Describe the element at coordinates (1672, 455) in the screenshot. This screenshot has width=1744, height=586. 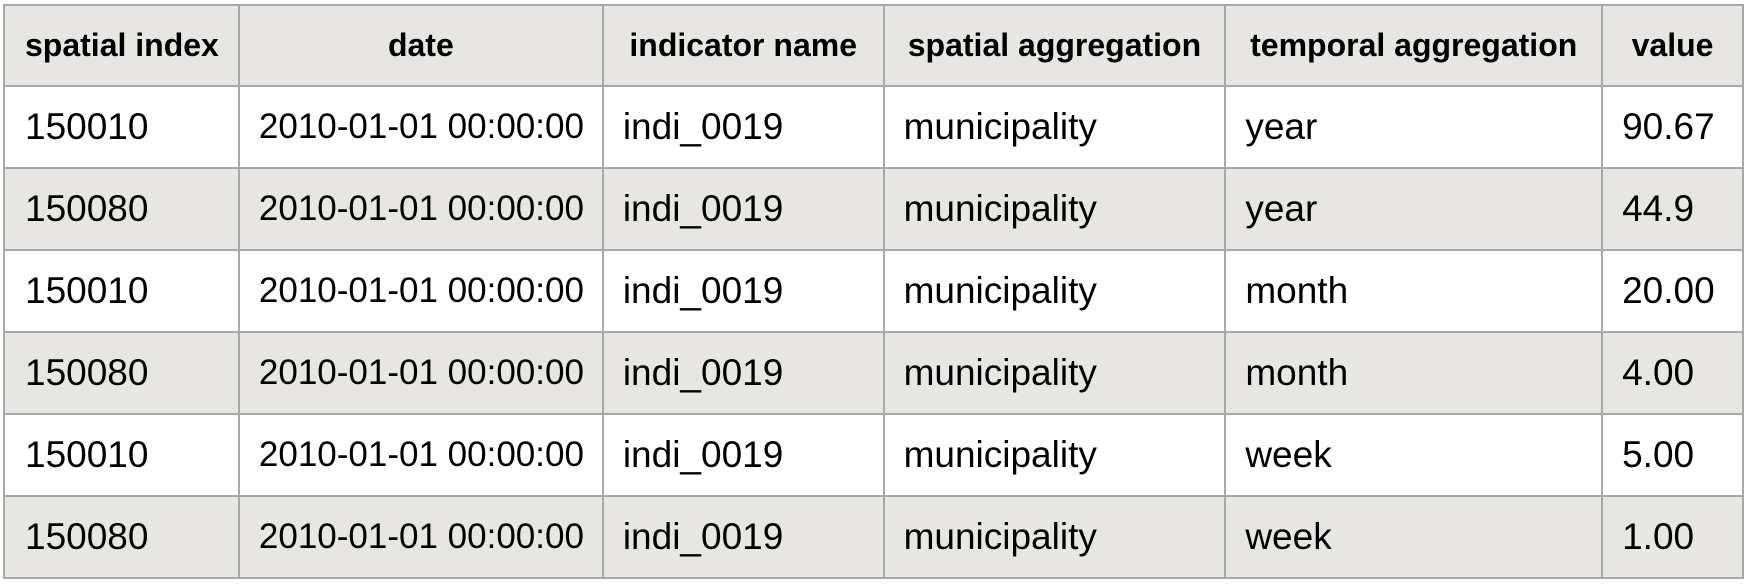
I see `cell-value: 5.00` at that location.